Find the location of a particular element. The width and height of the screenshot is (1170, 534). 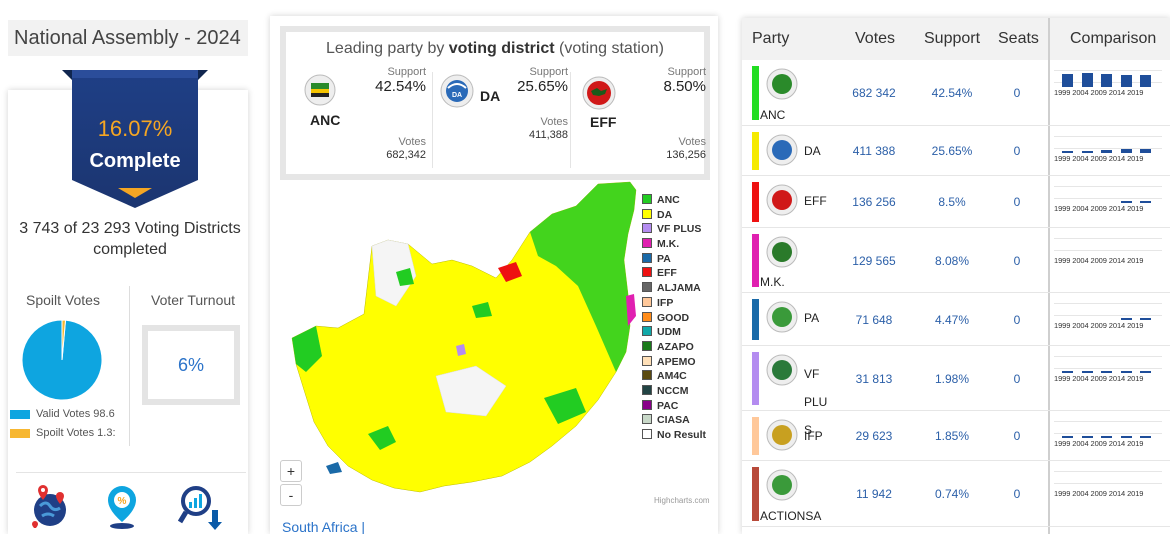

map-legend-item: PA is located at coordinates (674, 260).